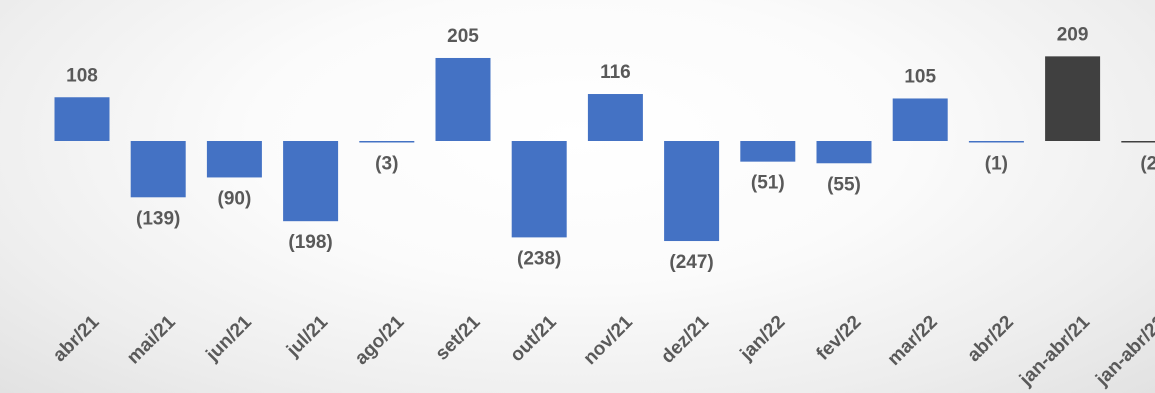 Image resolution: width=1155 pixels, height=393 pixels. What do you see at coordinates (458, 337) in the screenshot?
I see `tick-label-set-21: set/21` at bounding box center [458, 337].